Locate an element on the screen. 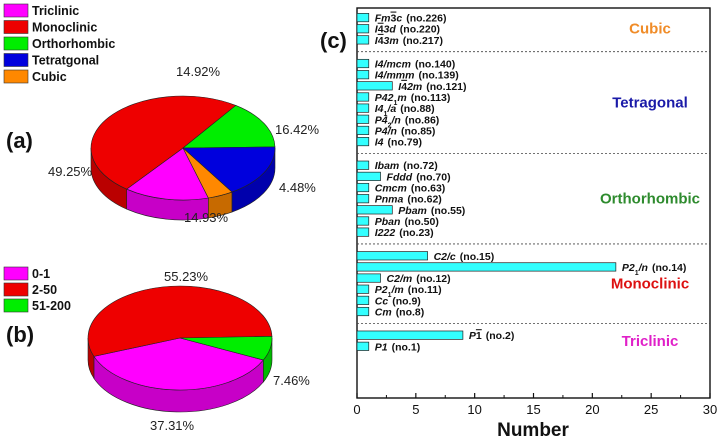  bar-row: I222 (no.23) is located at coordinates (395, 233).